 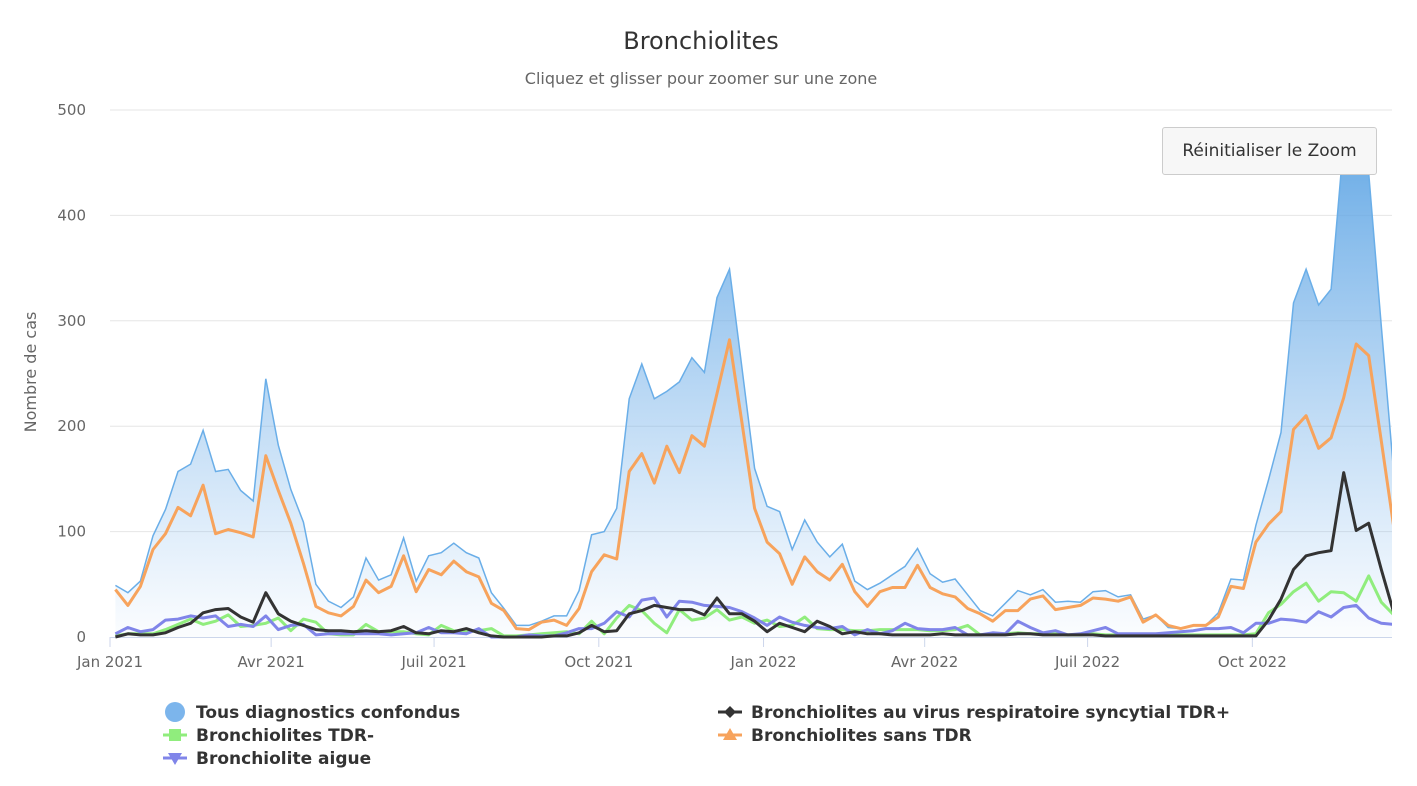 I want to click on legend-item: Bronchiolites TDR-, so click(x=268, y=736).